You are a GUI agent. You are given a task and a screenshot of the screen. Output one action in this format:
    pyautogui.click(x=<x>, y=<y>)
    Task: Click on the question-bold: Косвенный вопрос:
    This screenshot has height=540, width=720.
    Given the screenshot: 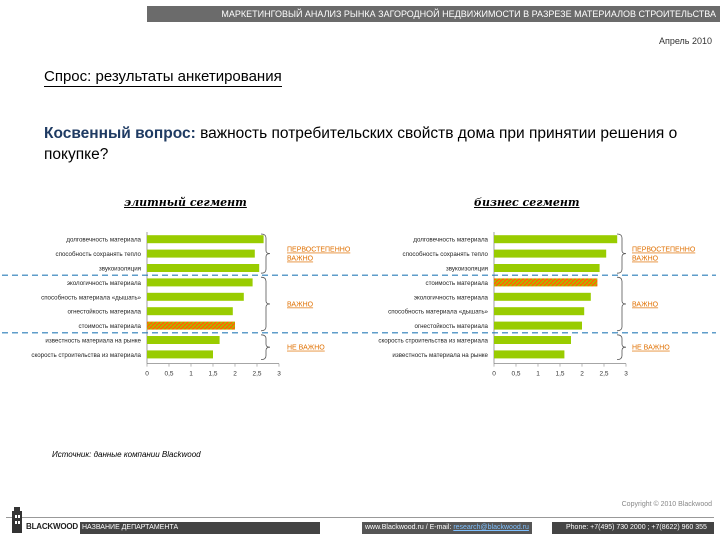 What is the action you would take?
    pyautogui.click(x=120, y=133)
    